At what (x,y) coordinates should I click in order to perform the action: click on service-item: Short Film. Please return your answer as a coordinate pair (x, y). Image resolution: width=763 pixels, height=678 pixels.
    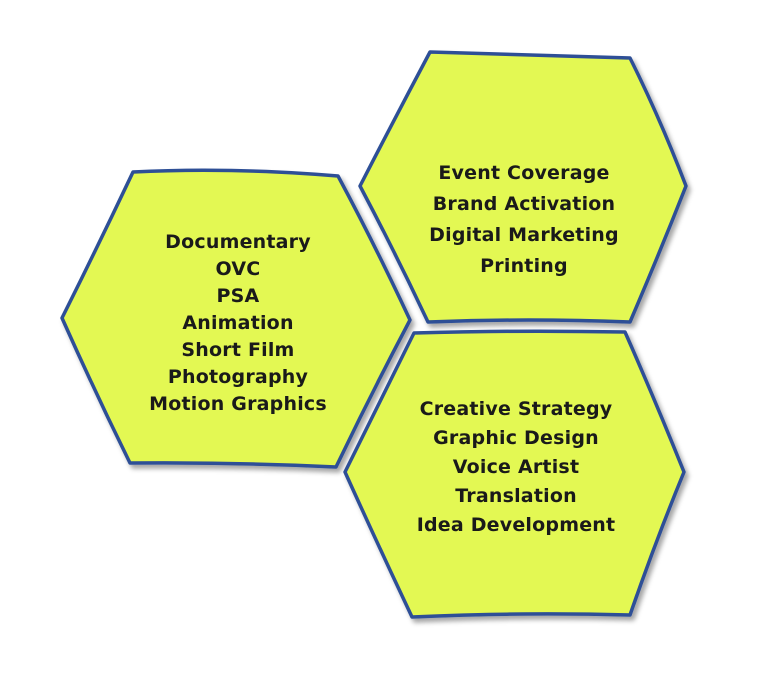
    Looking at the image, I should click on (238, 350).